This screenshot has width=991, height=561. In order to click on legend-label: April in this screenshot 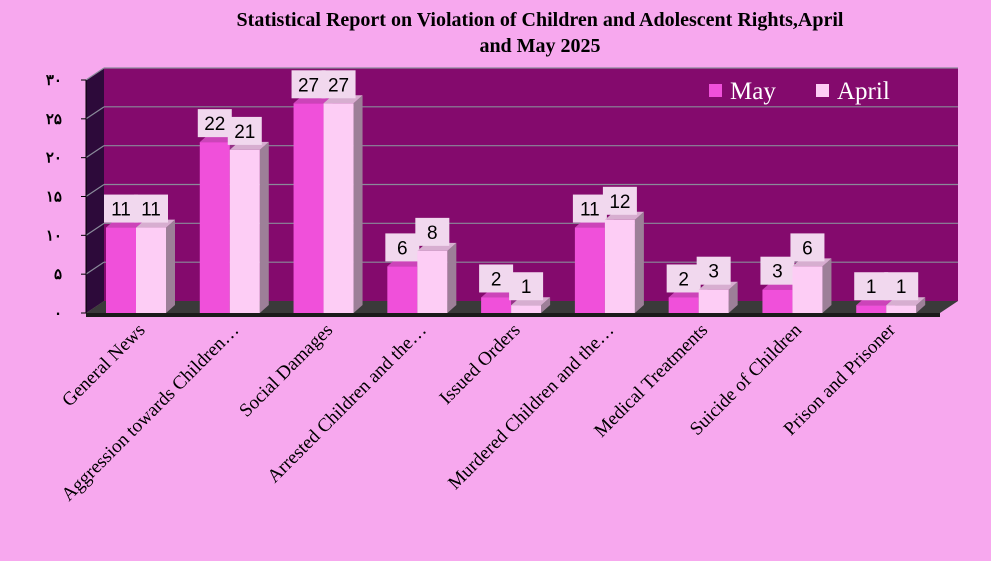, I will do `click(863, 91)`.